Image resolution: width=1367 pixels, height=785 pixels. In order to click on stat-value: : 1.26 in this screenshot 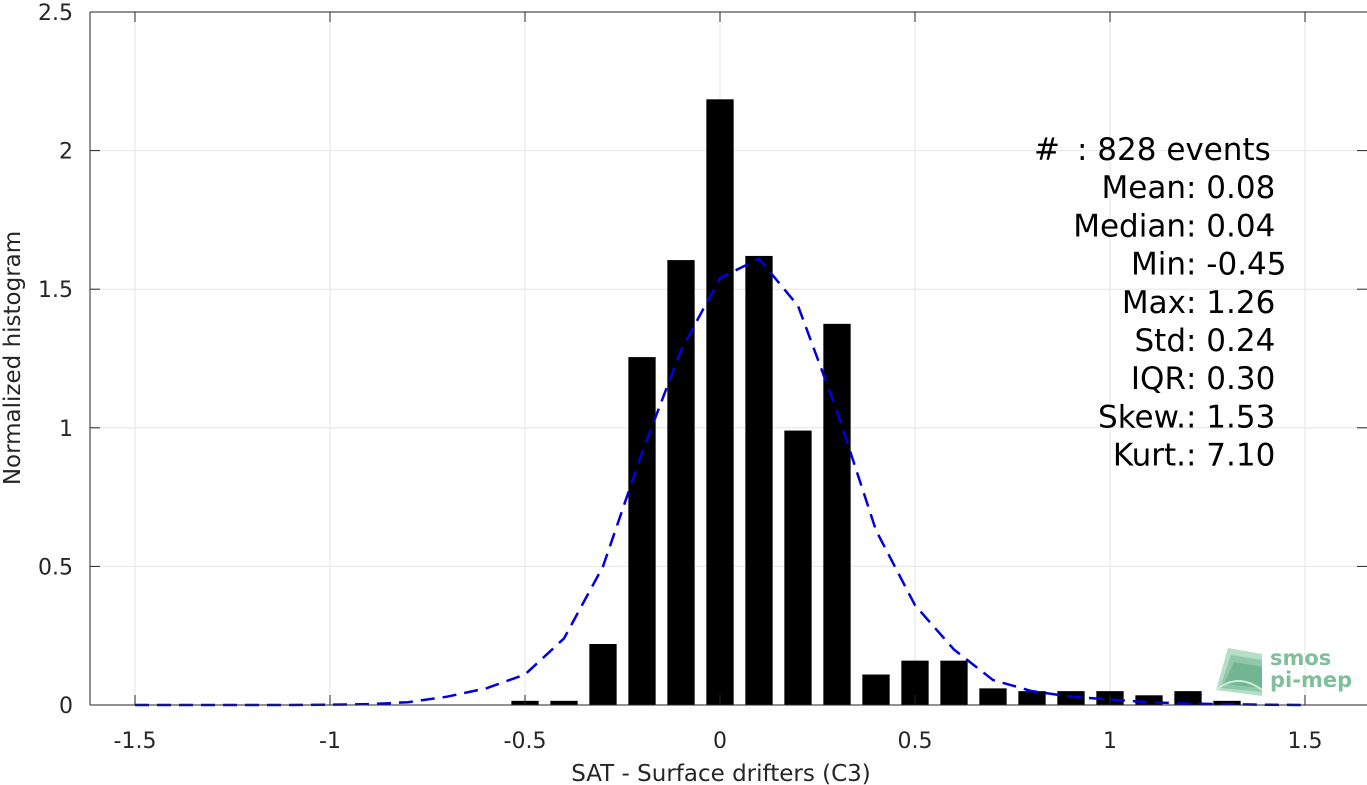, I will do `click(1230, 303)`.